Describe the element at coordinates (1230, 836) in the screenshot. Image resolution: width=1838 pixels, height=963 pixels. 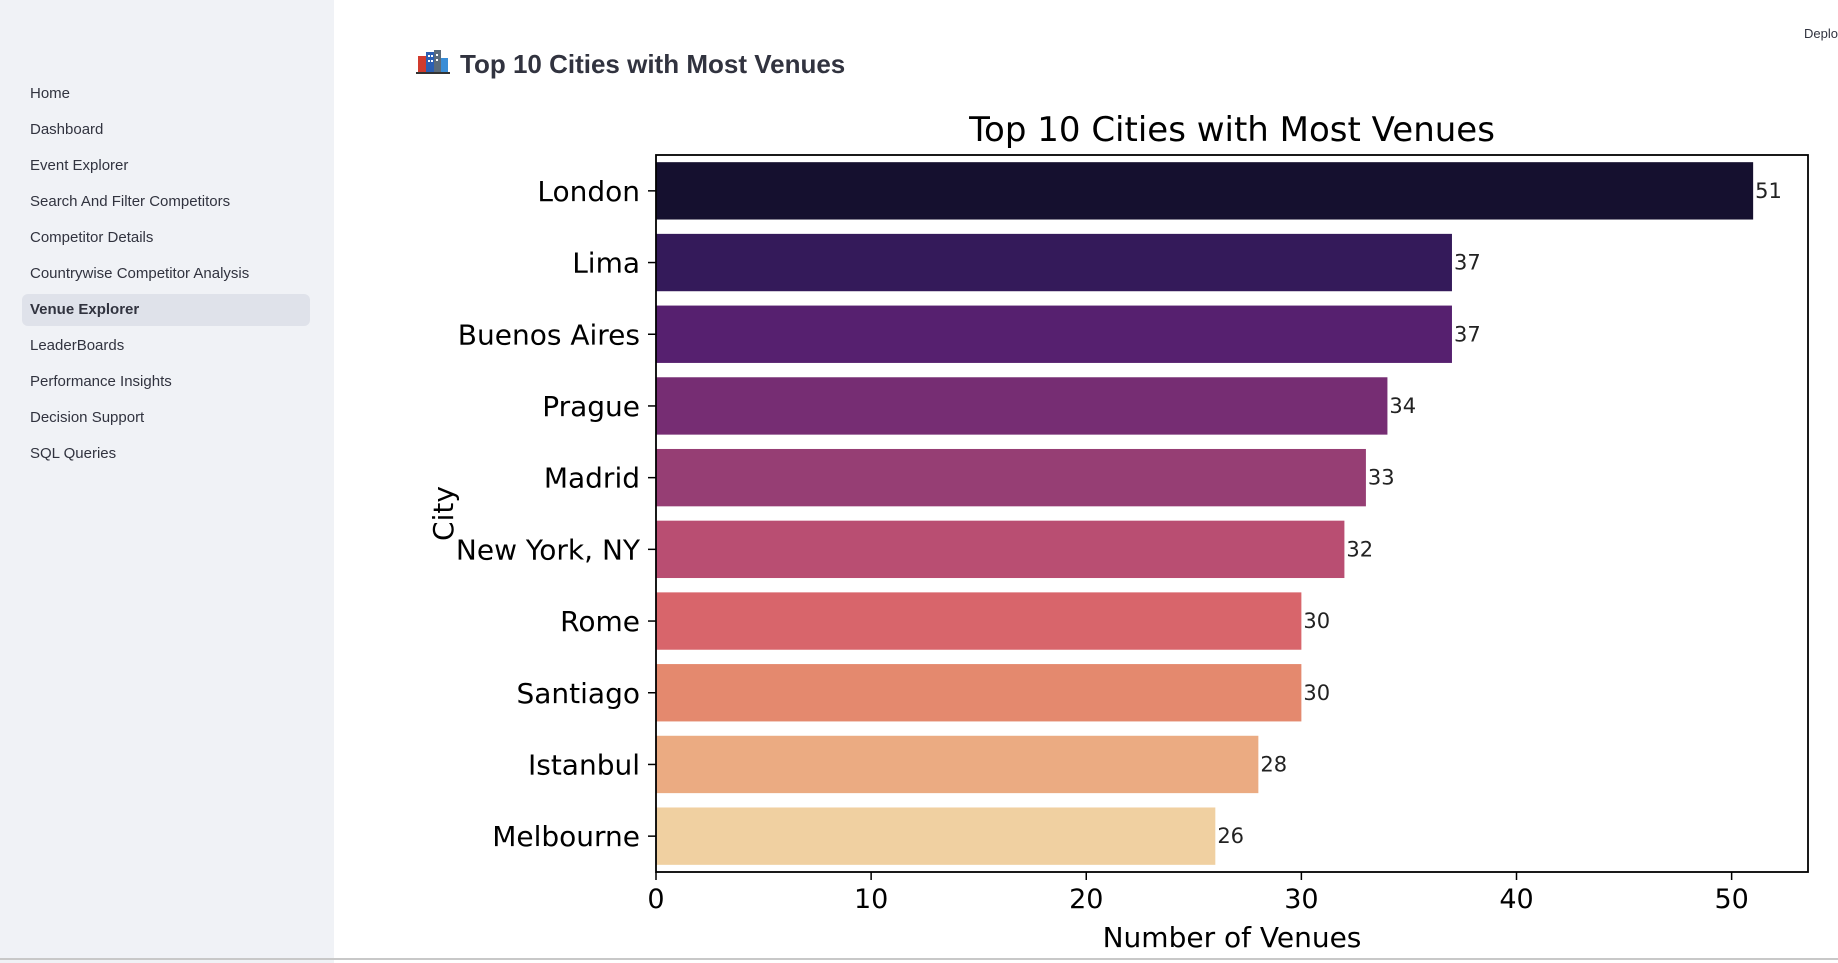
I see `bar-value-label: 26` at that location.